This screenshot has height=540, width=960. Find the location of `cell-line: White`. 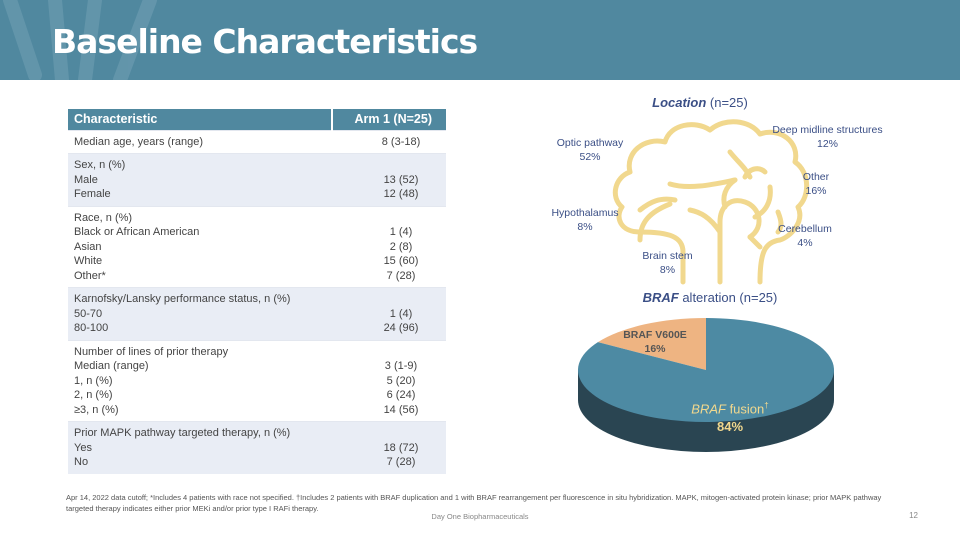

cell-line: White is located at coordinates (88, 261).